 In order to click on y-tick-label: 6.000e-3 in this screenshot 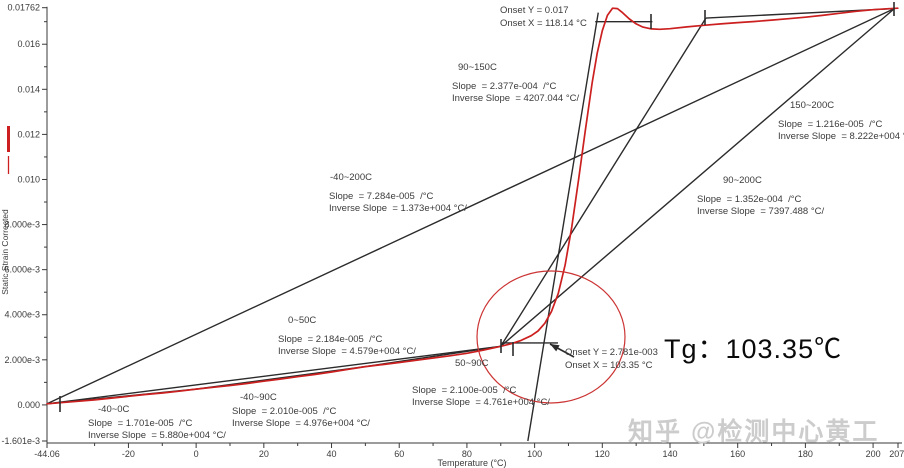, I will do `click(22, 270)`.